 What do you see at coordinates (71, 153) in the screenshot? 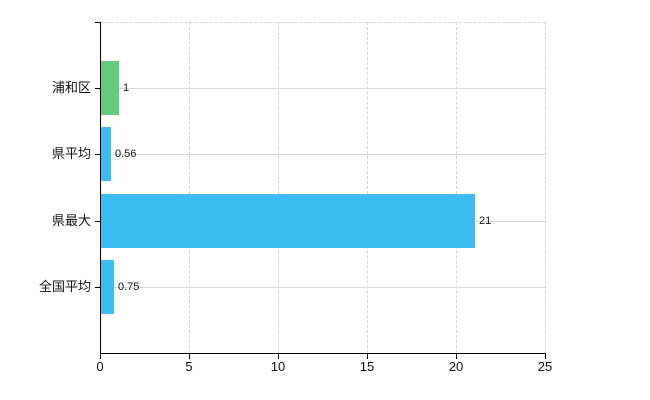
I see `category-label: 県平均` at bounding box center [71, 153].